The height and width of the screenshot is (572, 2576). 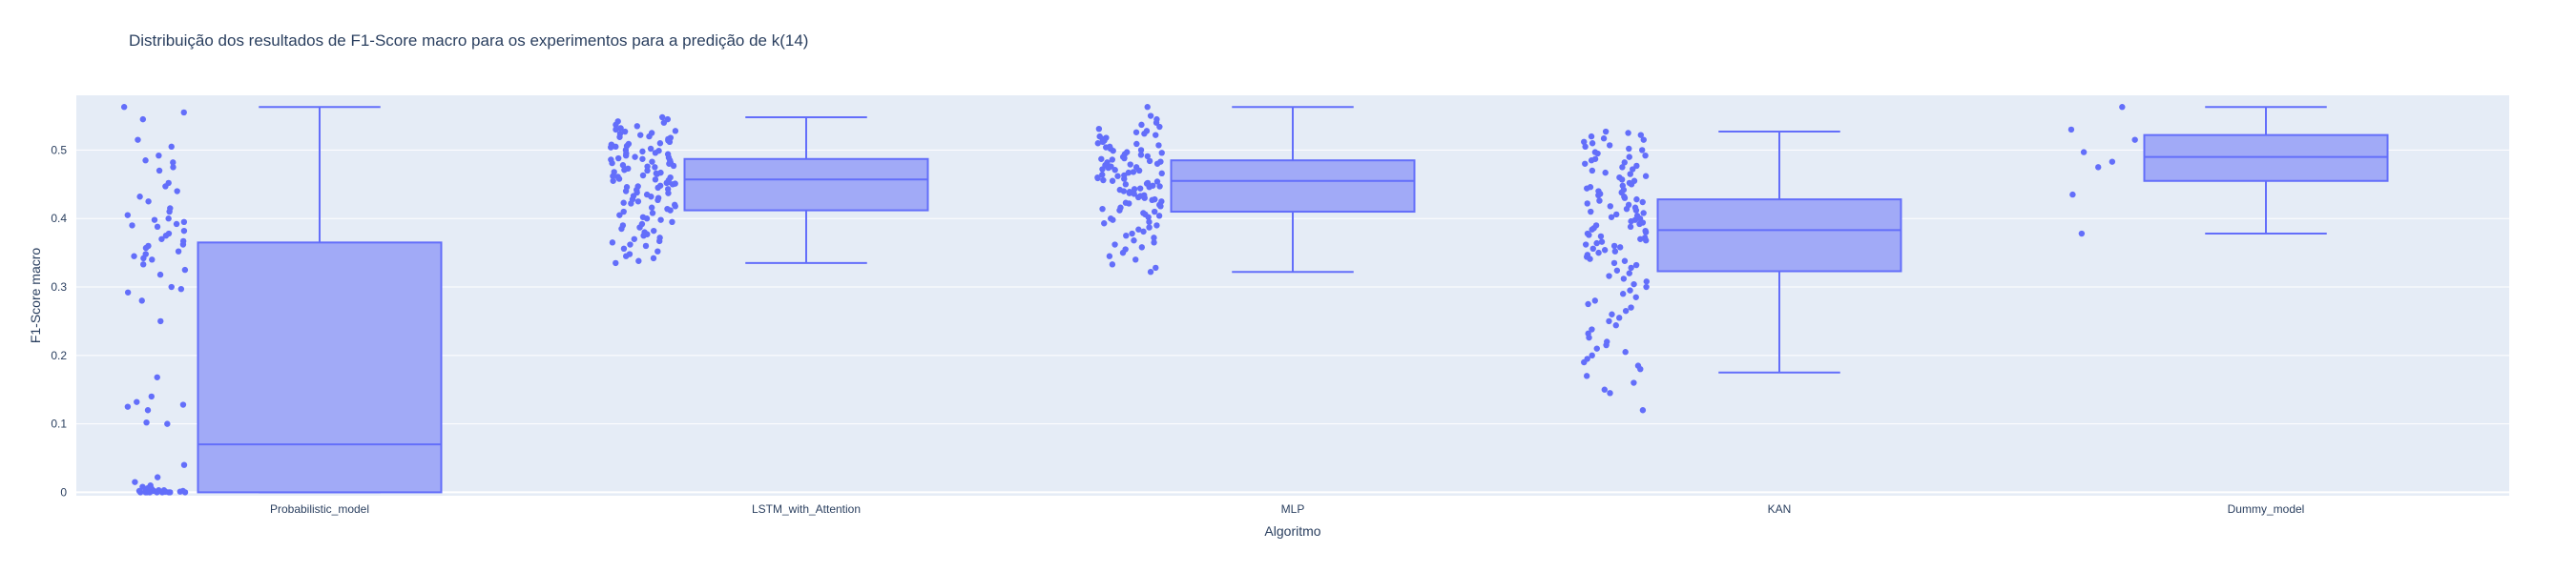 I want to click on x-tick-label: MLP, so click(x=1293, y=509).